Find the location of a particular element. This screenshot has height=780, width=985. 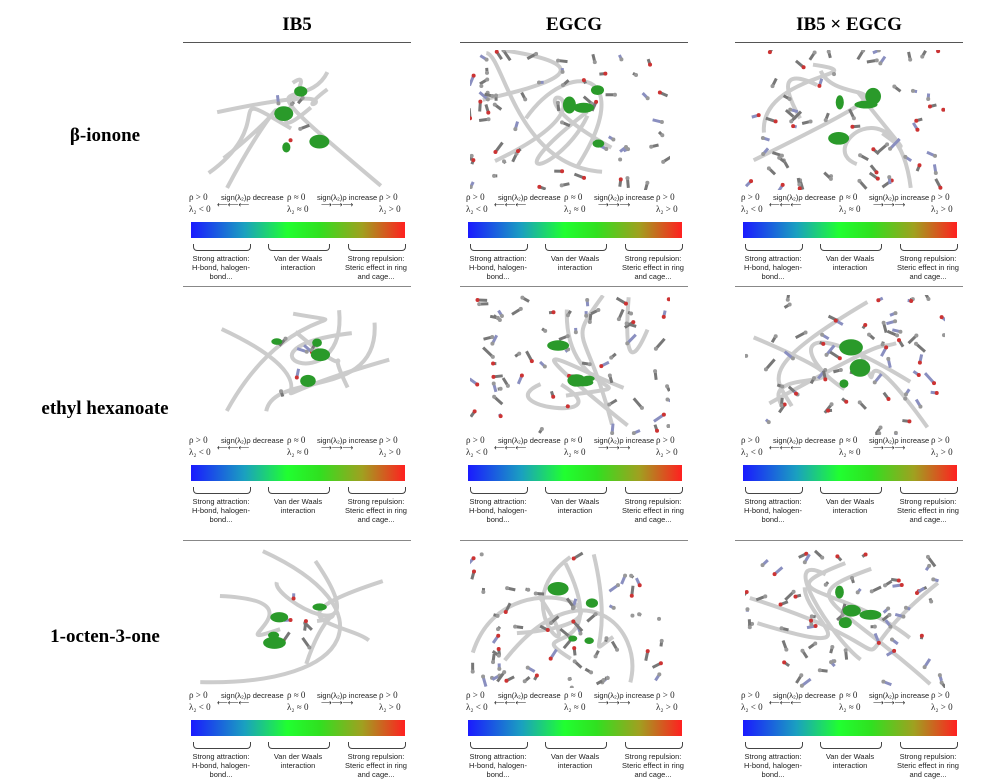

column-header-ib5: IB5 is located at coordinates (297, 28).